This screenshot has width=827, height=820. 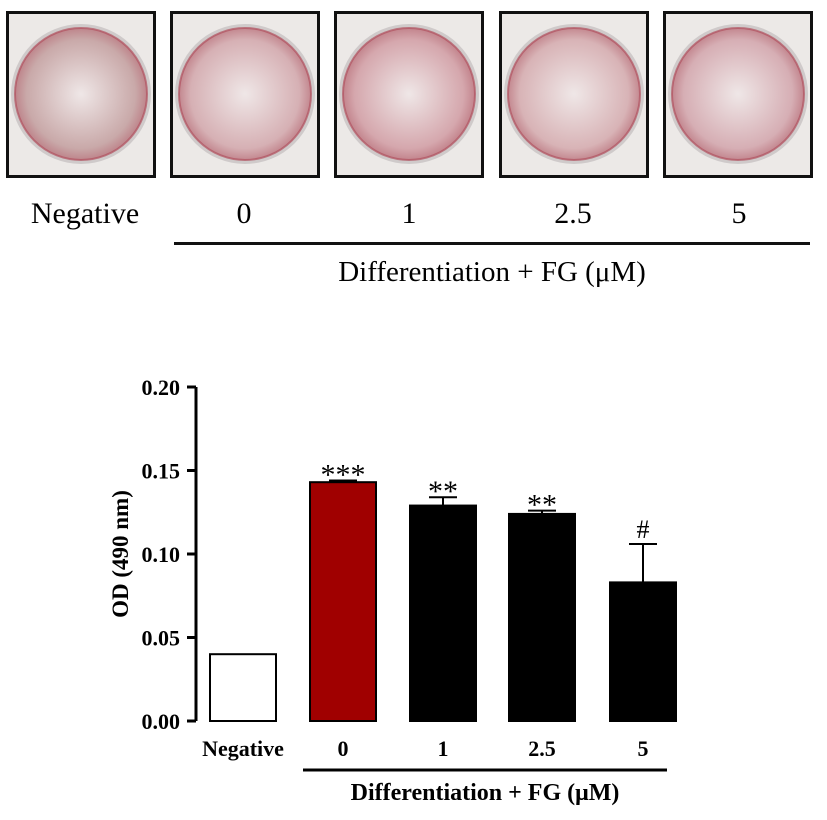 What do you see at coordinates (542, 505) in the screenshot?
I see `significance-label-3: **` at bounding box center [542, 505].